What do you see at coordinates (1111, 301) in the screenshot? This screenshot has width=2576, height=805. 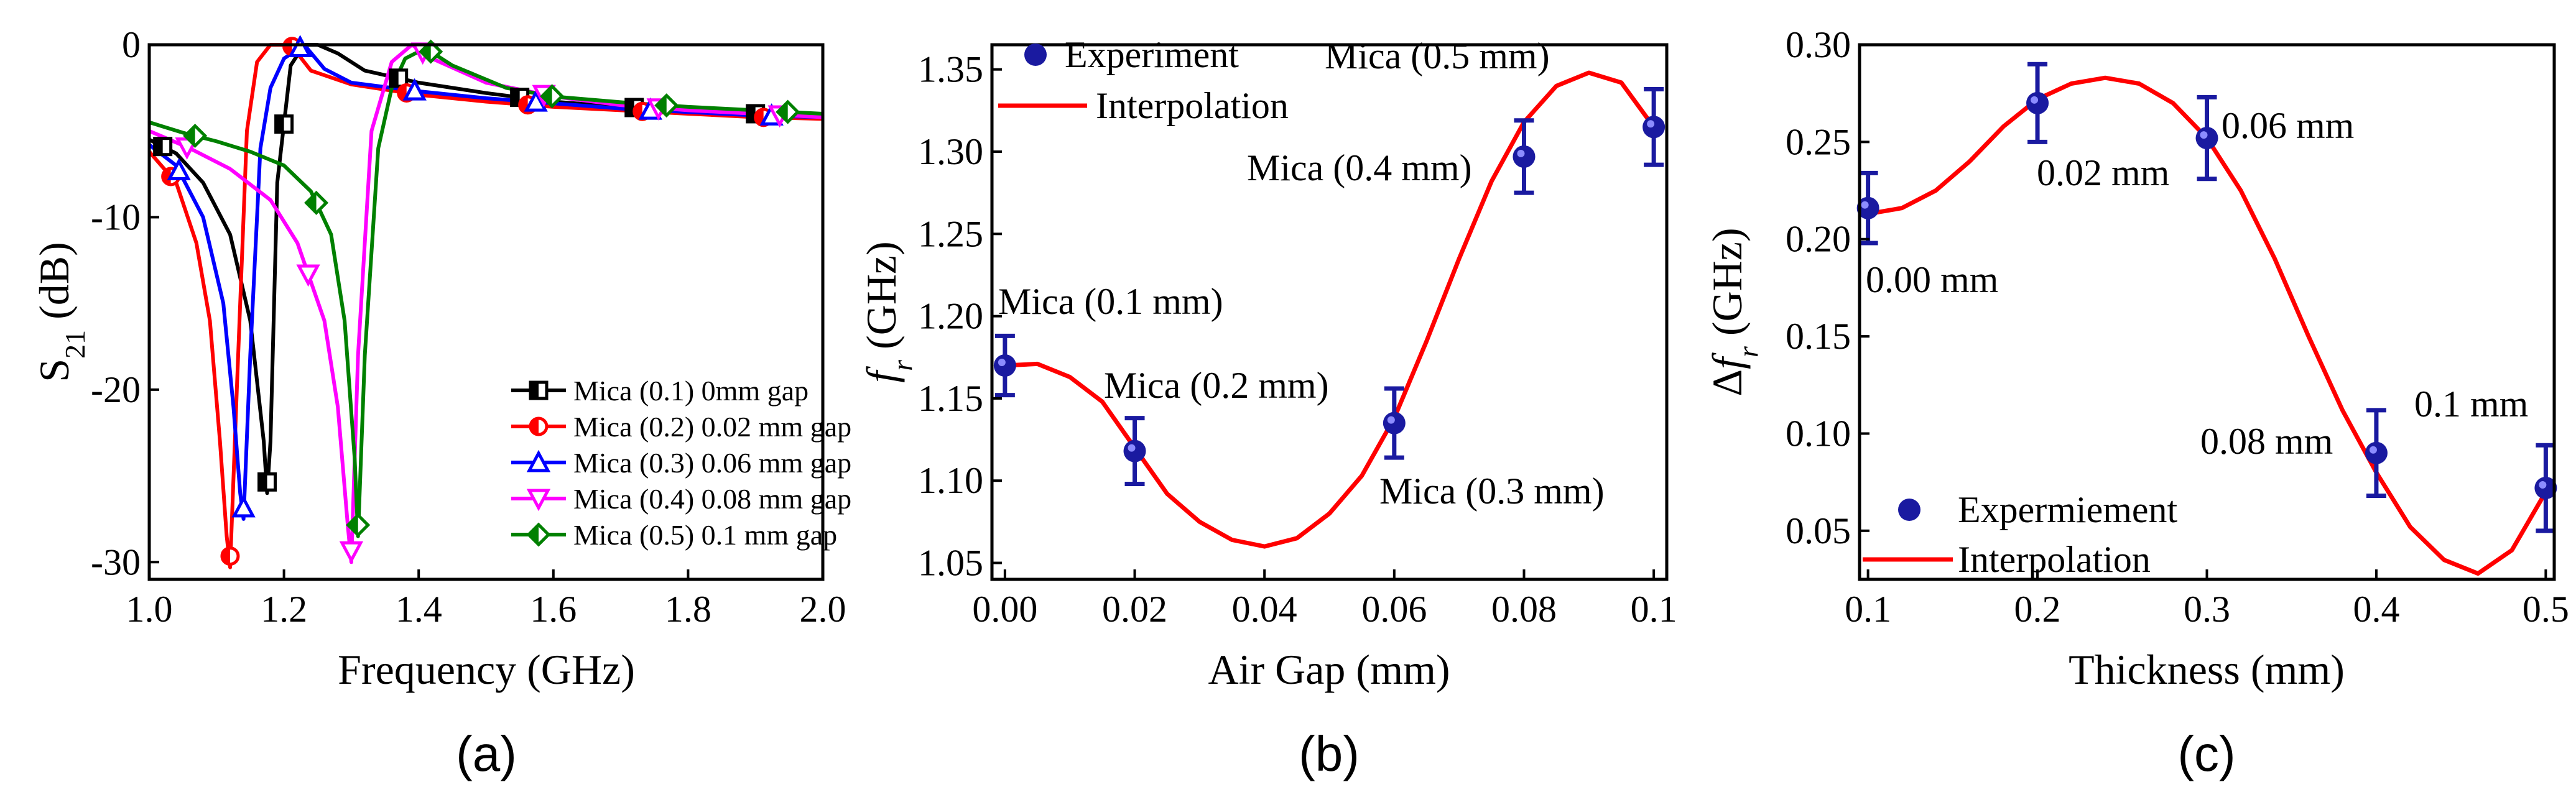 I see `panel-b-annotation-mica-0-1: Mica (0.1 mm)` at bounding box center [1111, 301].